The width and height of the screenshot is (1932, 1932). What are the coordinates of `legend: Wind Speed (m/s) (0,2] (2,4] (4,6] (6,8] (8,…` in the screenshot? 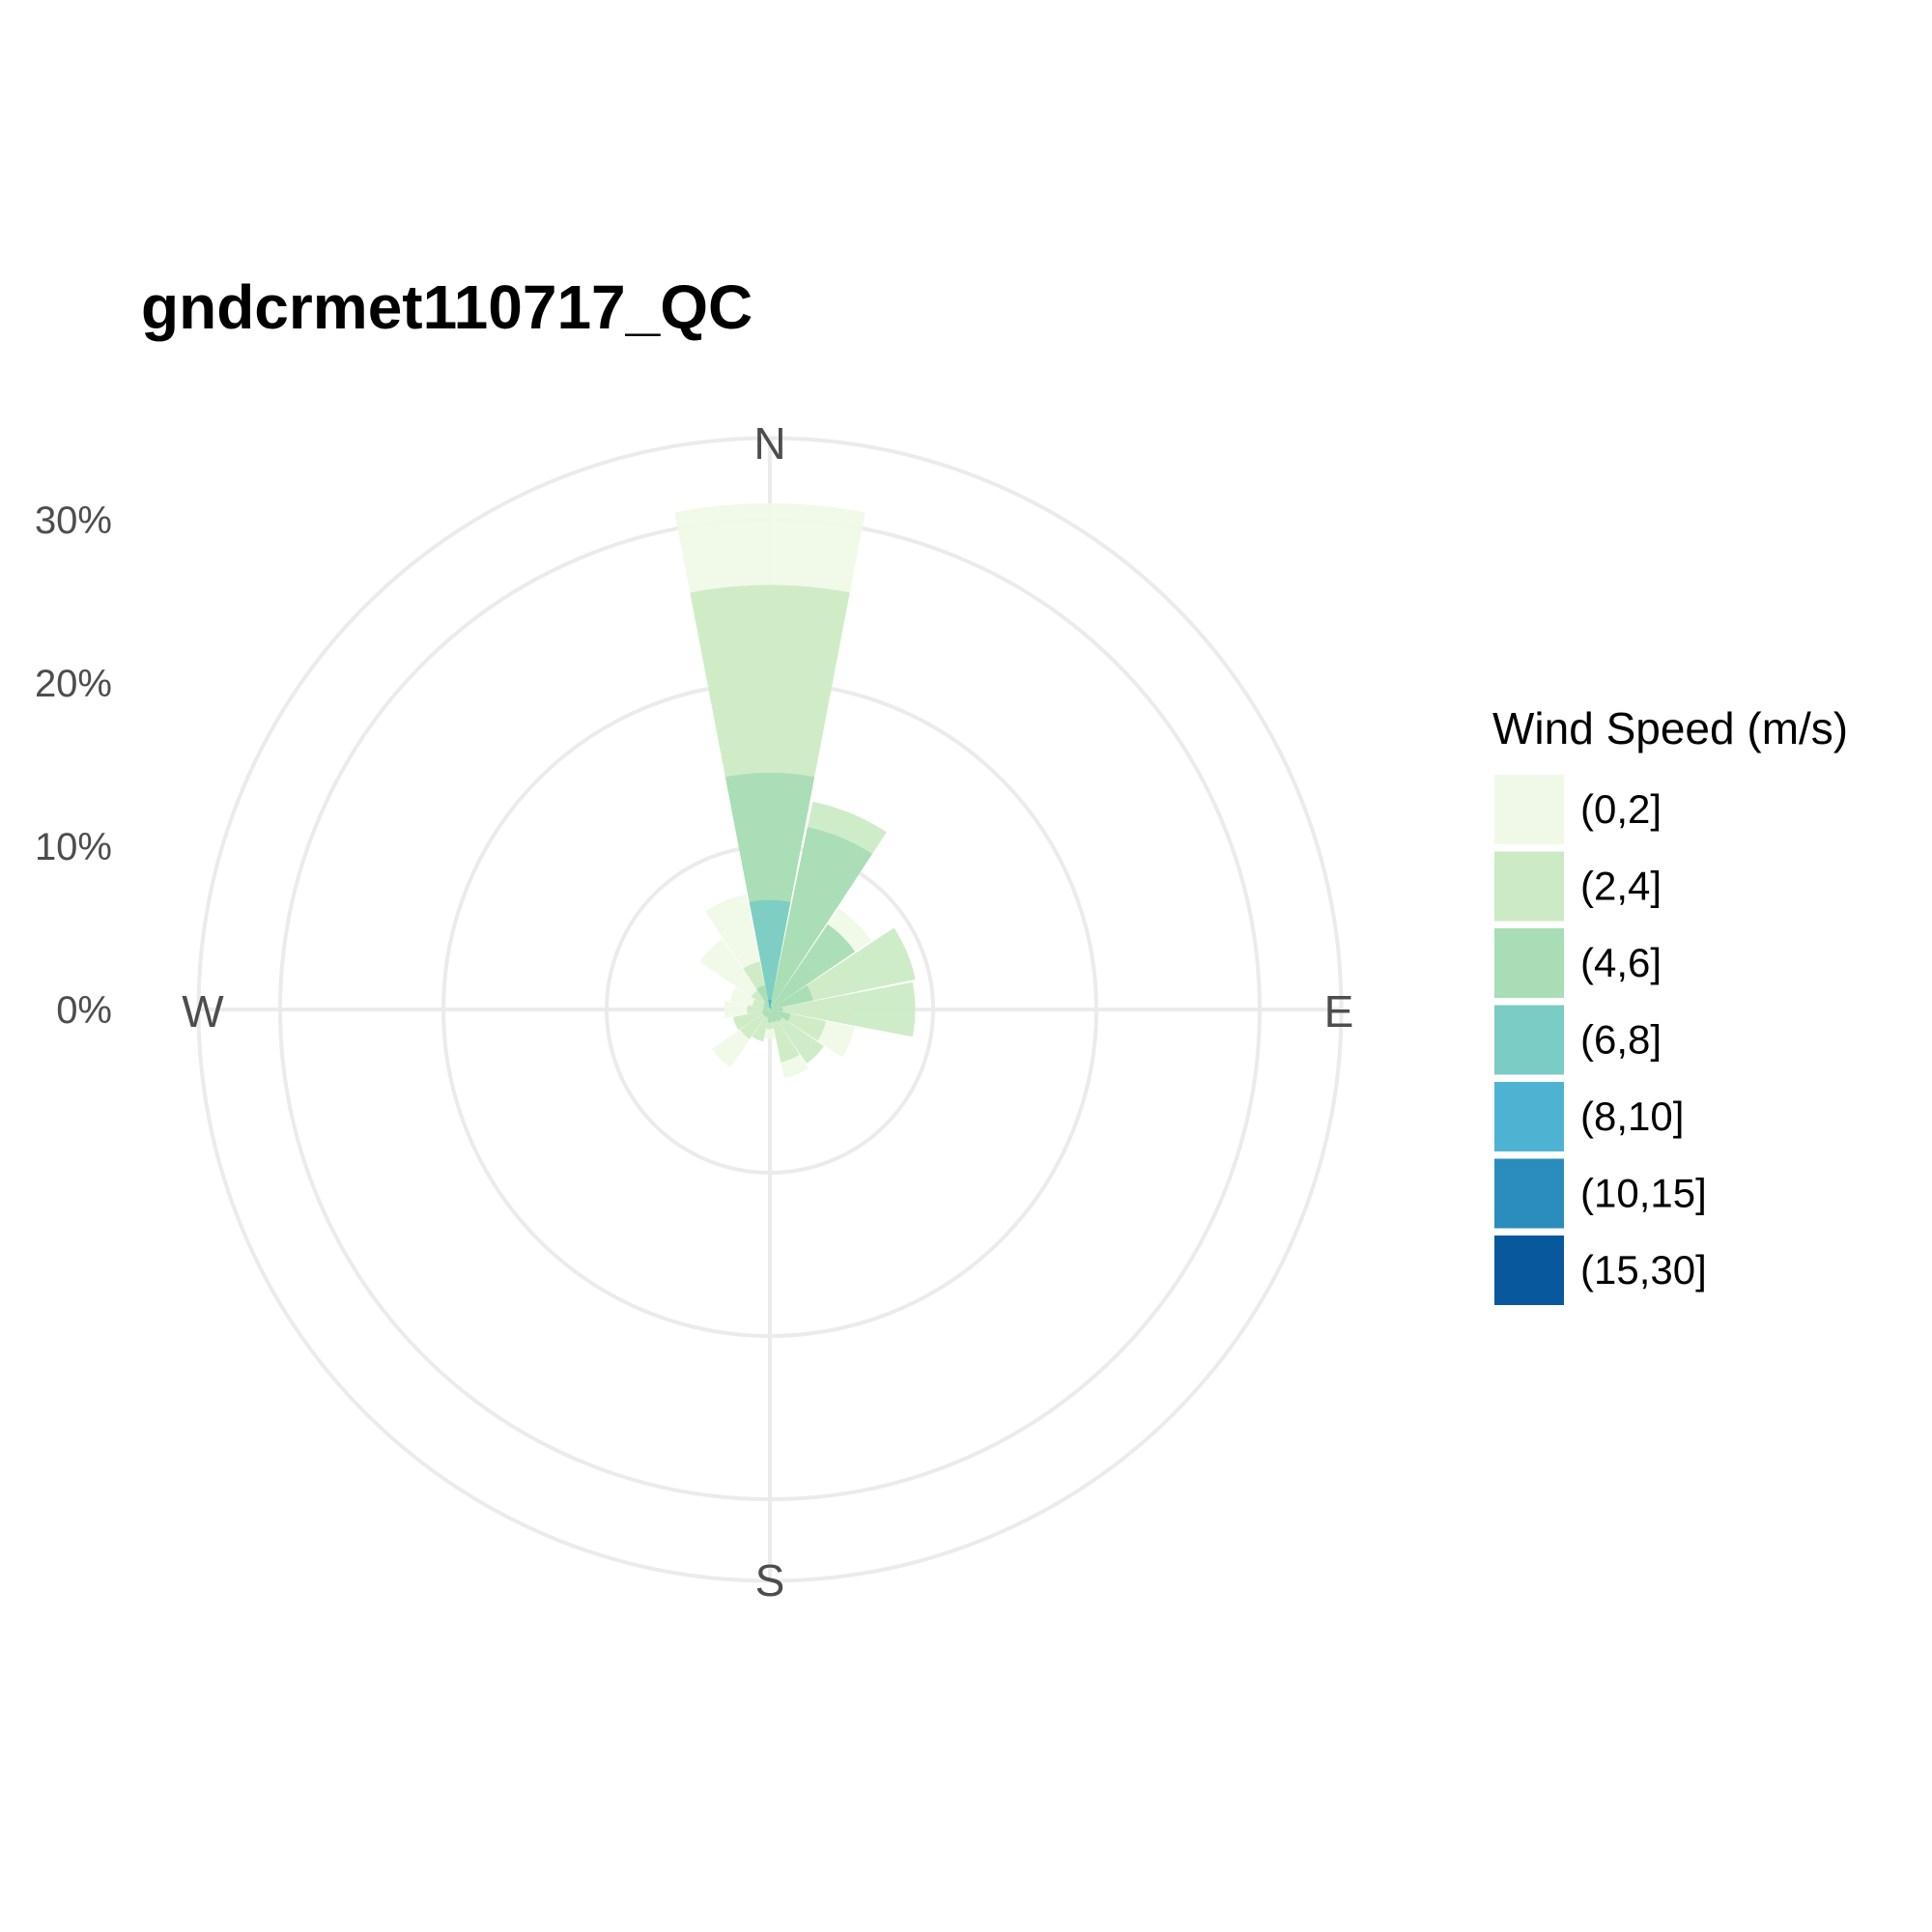 It's located at (1670, 1004).